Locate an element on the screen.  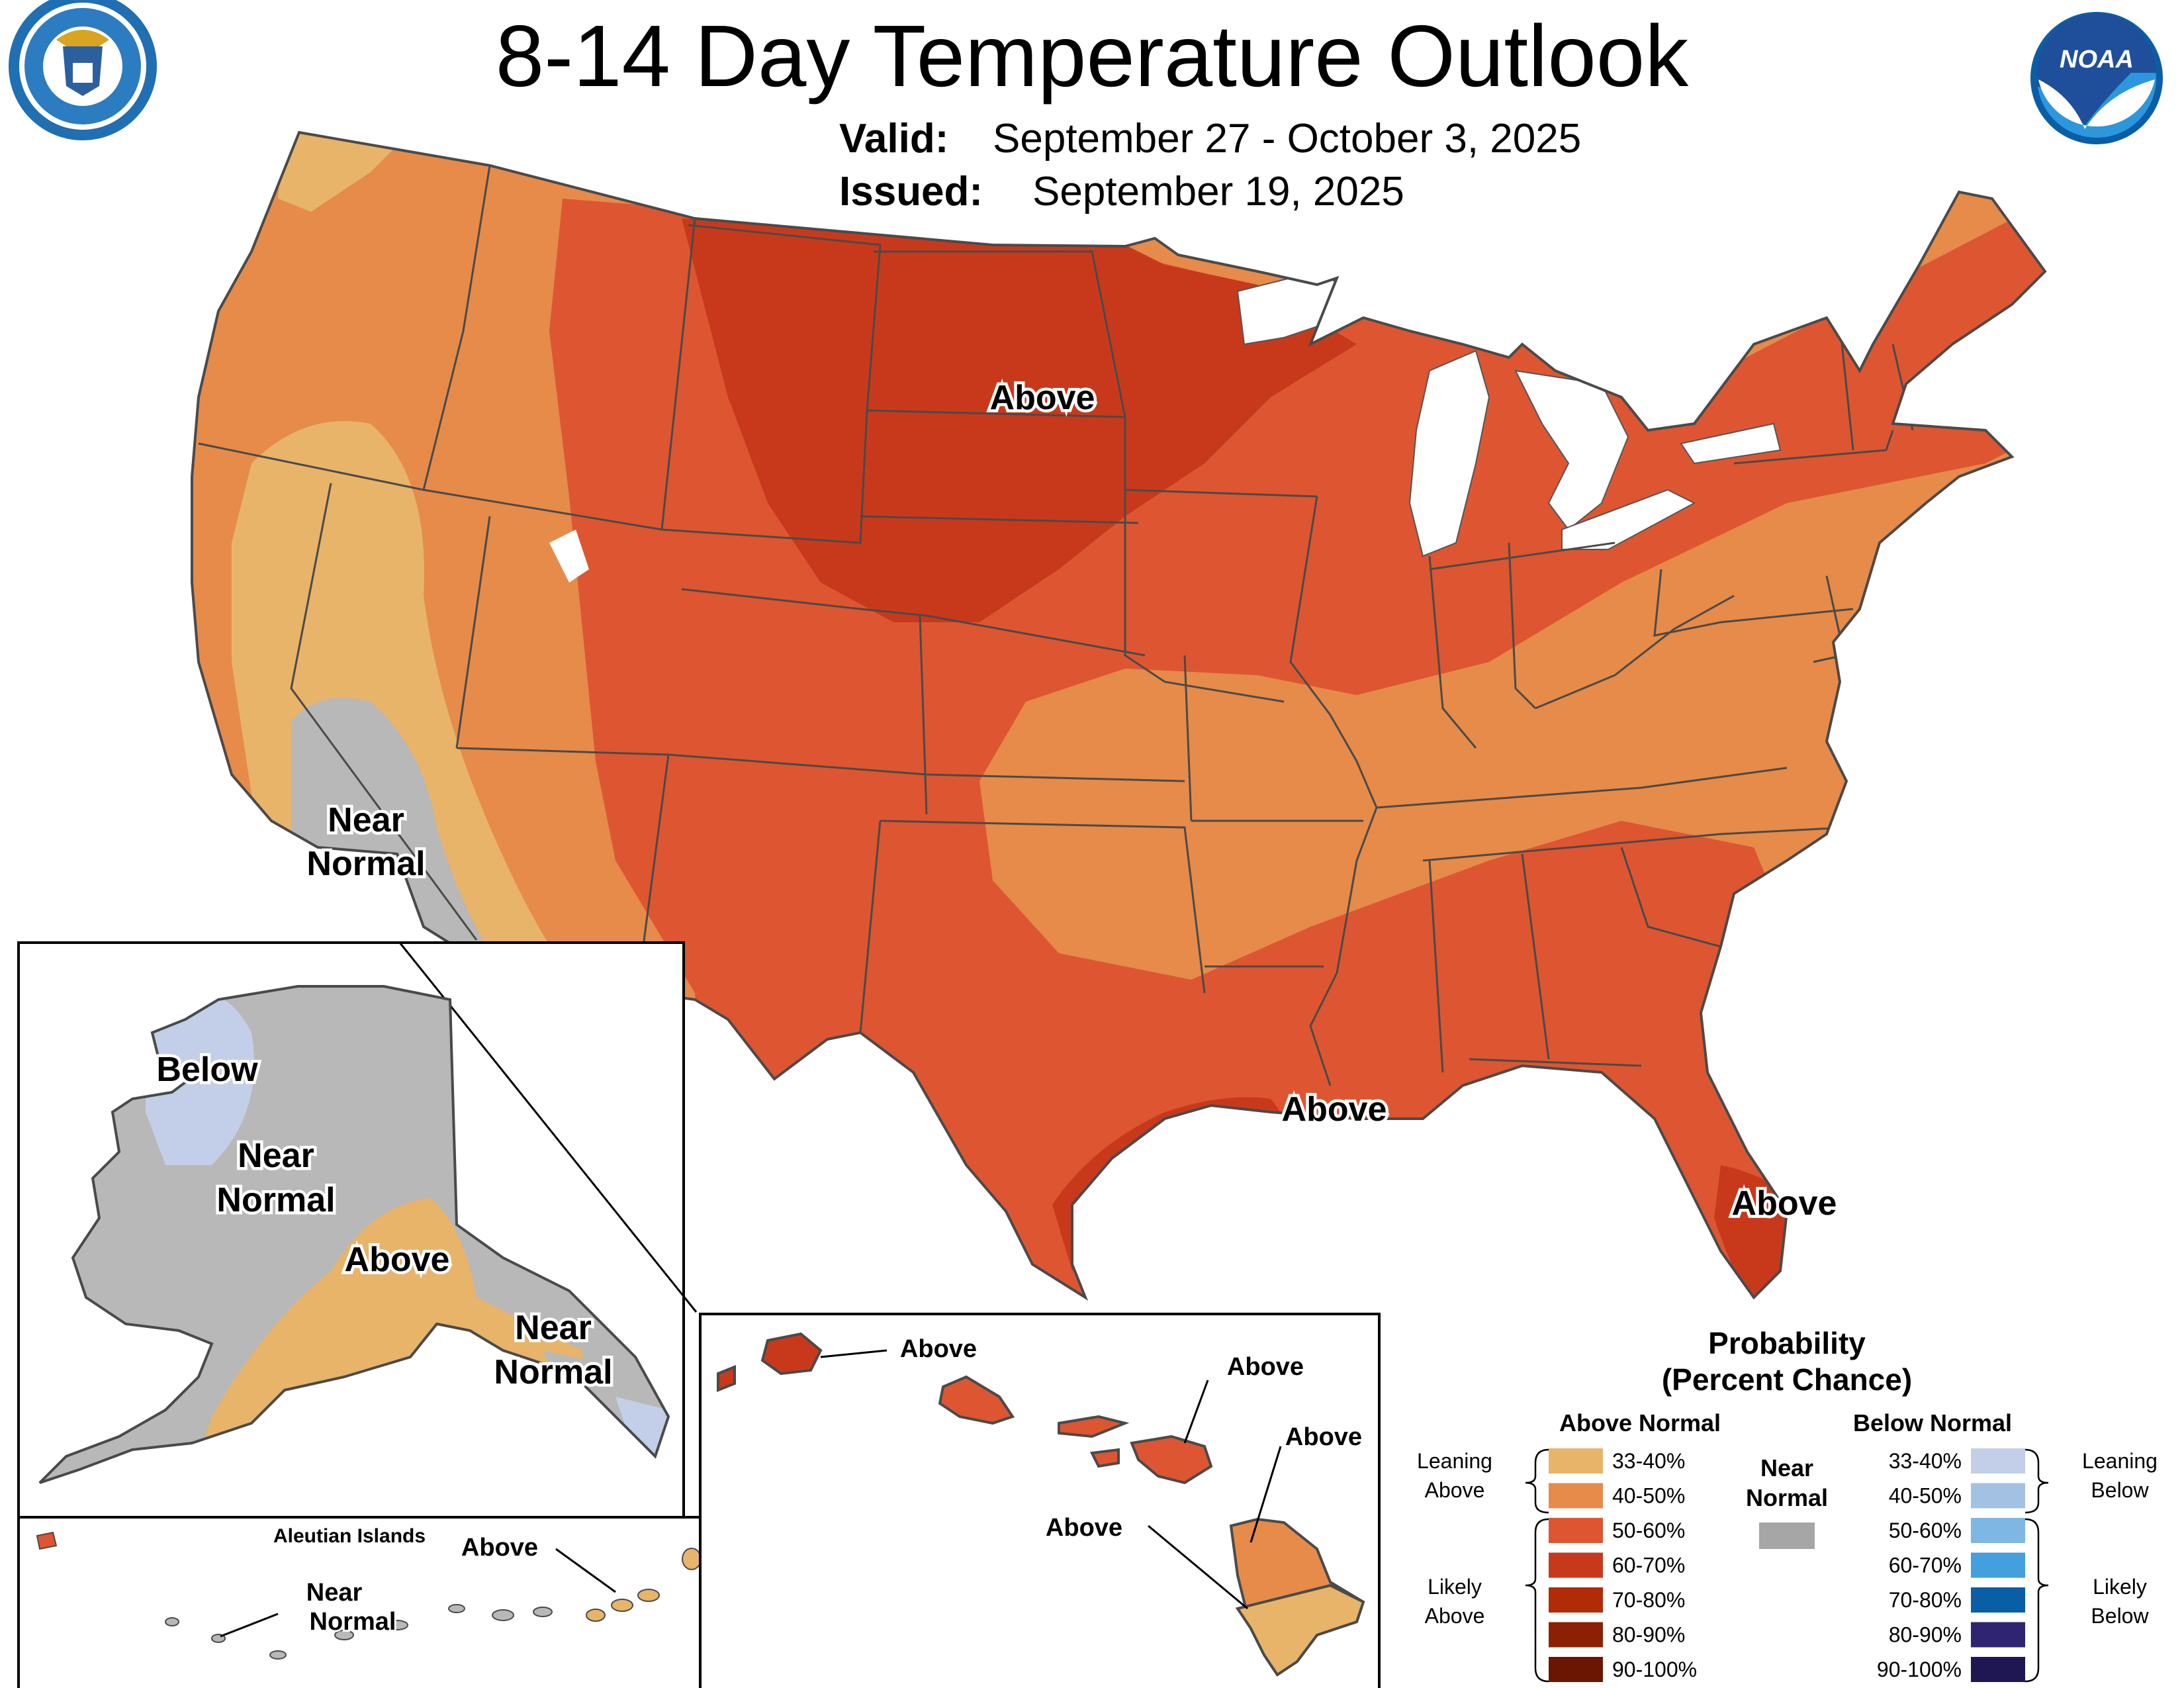
legend-title-line1: Probability is located at coordinates (1787, 1343).